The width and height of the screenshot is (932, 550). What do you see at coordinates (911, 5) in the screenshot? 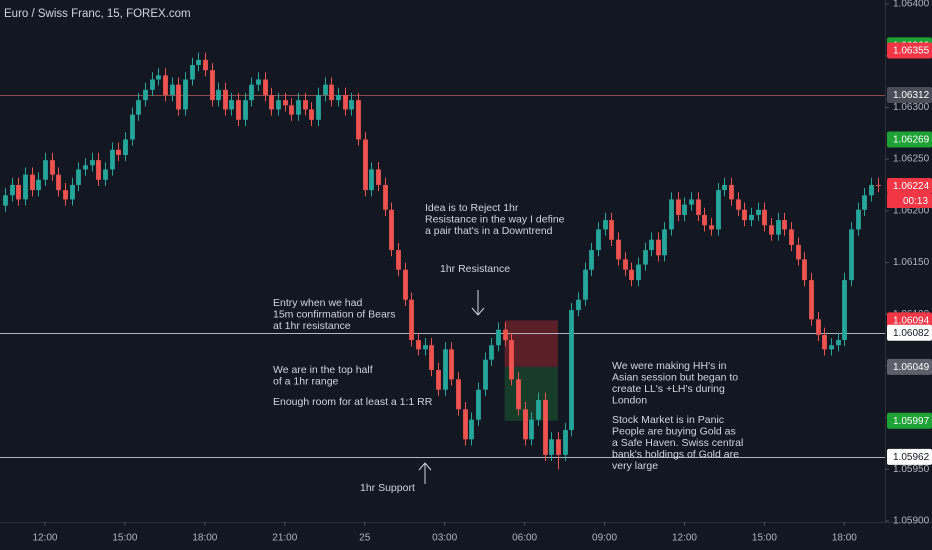
I see `y-tick-label: 1.06400` at bounding box center [911, 5].